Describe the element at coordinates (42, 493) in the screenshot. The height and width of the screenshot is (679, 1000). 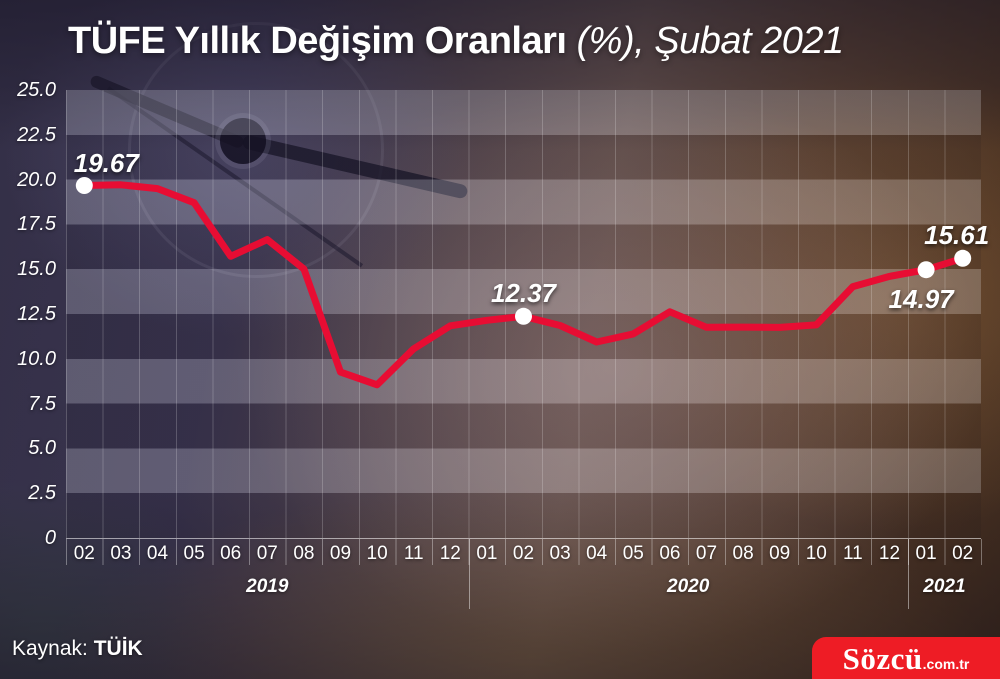
I see `y-axis-tick-label: 2.5` at that location.